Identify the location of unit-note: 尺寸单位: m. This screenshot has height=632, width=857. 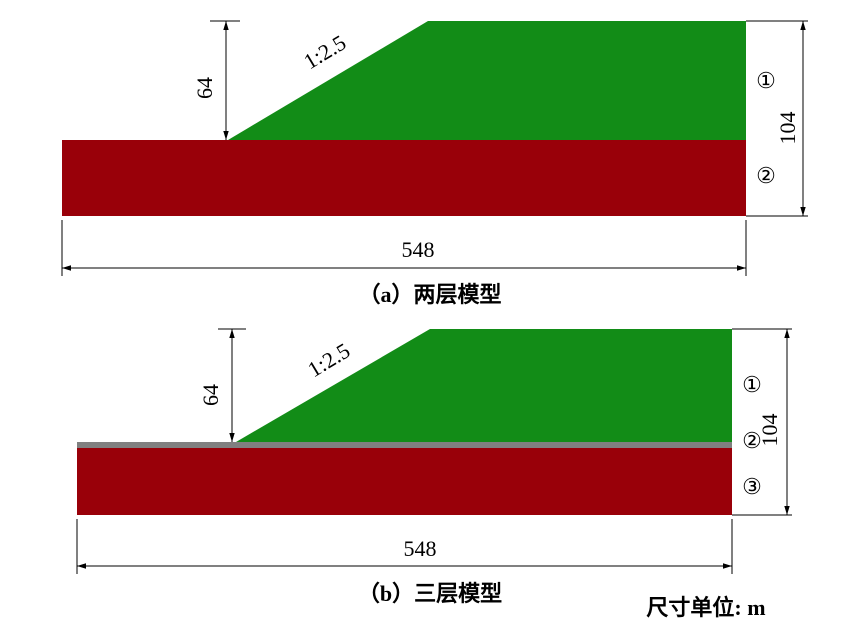
(705, 607).